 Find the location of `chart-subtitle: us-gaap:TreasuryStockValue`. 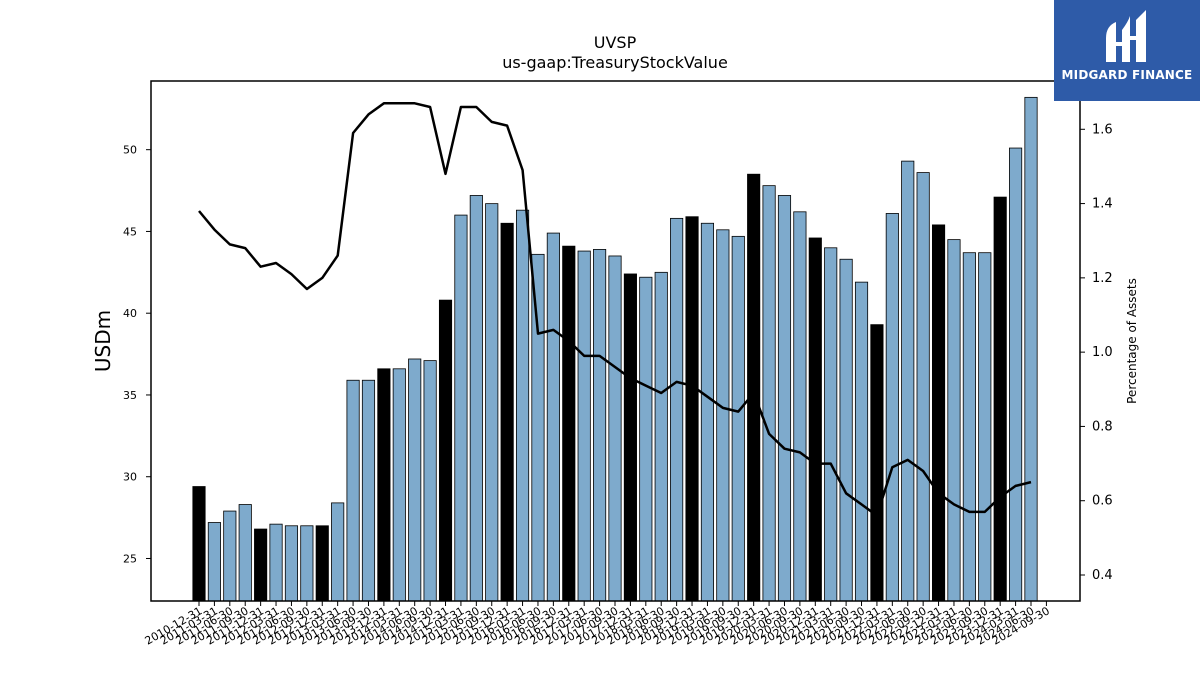

chart-subtitle: us-gaap:TreasuryStockValue is located at coordinates (615, 62).